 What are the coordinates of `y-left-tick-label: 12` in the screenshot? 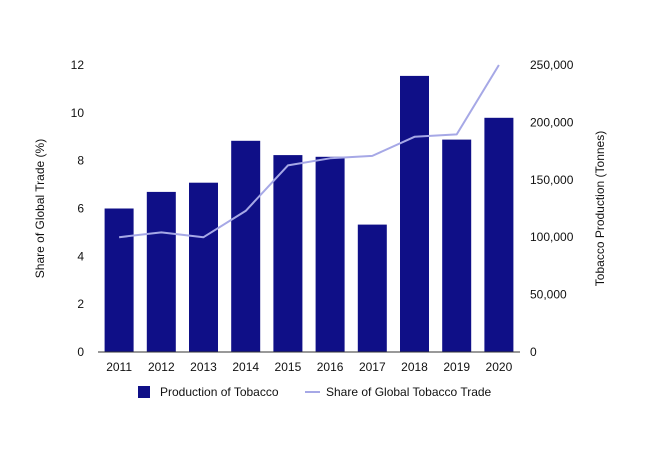 It's located at (78, 65).